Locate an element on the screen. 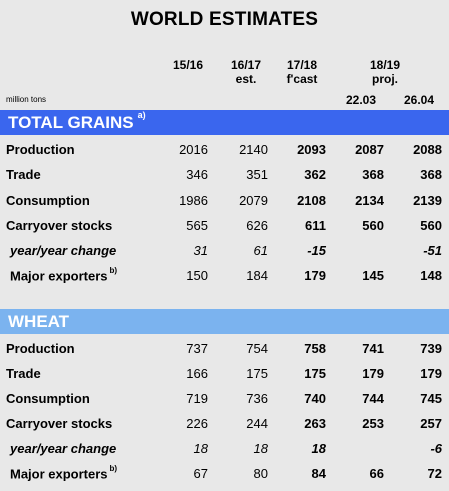 This screenshot has width=449, height=491. table-row: Production 2016 2140 2093 2087 2088 is located at coordinates (224, 150).